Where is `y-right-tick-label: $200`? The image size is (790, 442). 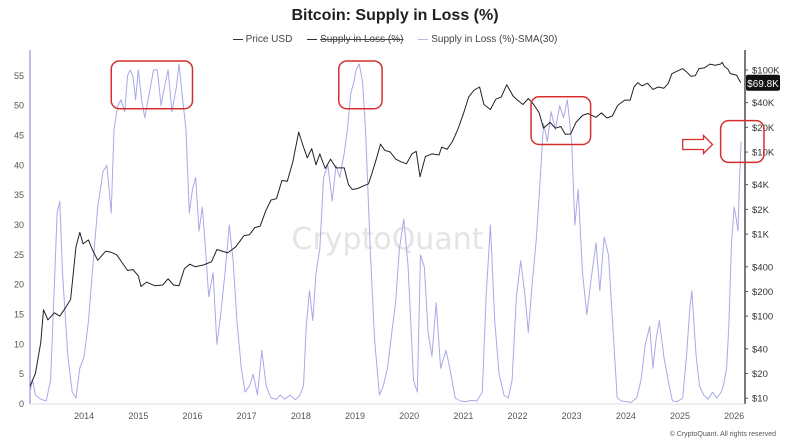
y-right-tick-label: $200 is located at coordinates (762, 292).